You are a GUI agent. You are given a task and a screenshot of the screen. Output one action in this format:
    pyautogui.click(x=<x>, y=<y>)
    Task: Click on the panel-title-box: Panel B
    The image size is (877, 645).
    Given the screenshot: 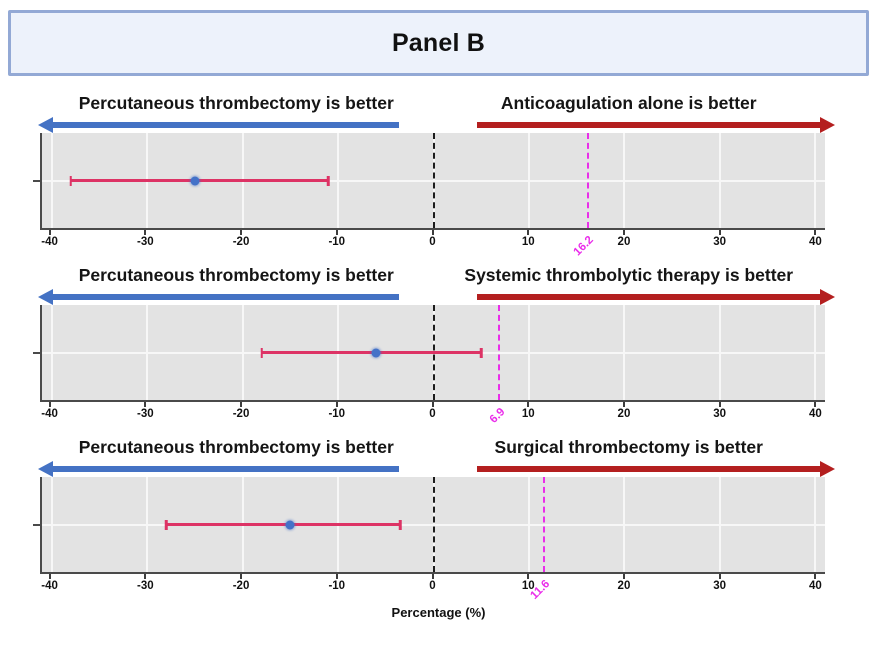 What is the action you would take?
    pyautogui.click(x=438, y=43)
    